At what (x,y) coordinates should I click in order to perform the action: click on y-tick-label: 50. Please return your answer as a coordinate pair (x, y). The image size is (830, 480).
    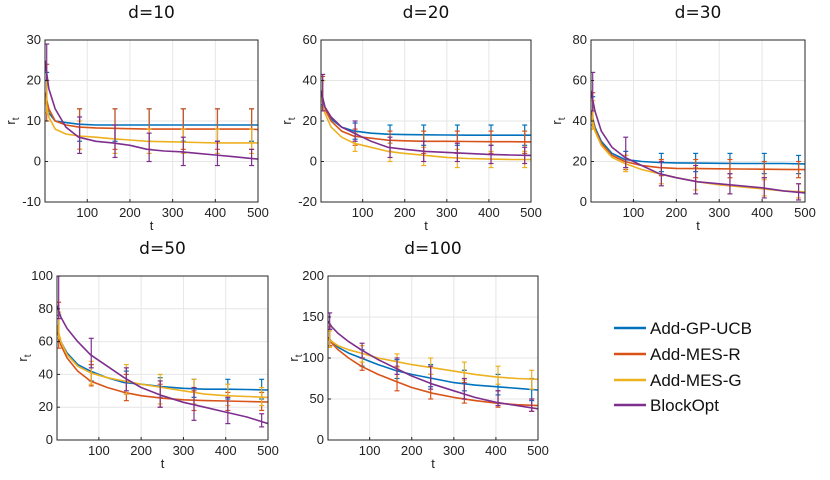
    Looking at the image, I should click on (317, 398).